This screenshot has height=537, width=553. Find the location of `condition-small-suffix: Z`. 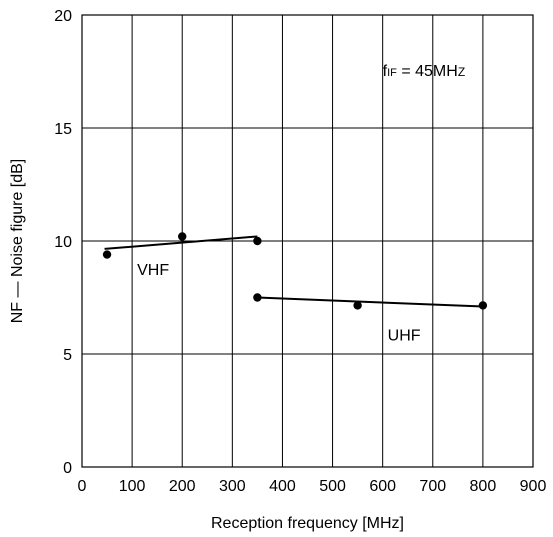

condition-small-suffix: Z is located at coordinates (461, 72).